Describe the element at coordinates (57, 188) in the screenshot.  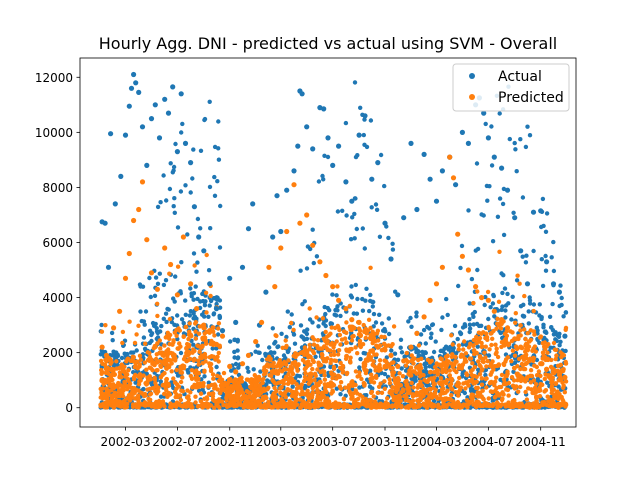
I see `y-tick-label: 8000` at that location.